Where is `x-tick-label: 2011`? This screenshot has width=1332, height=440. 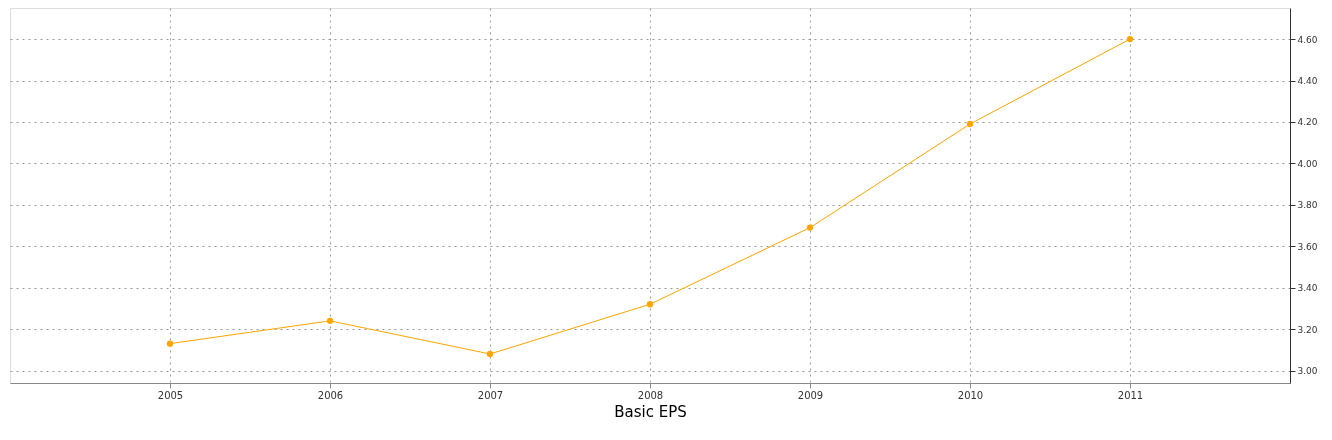 x-tick-label: 2011 is located at coordinates (1130, 395).